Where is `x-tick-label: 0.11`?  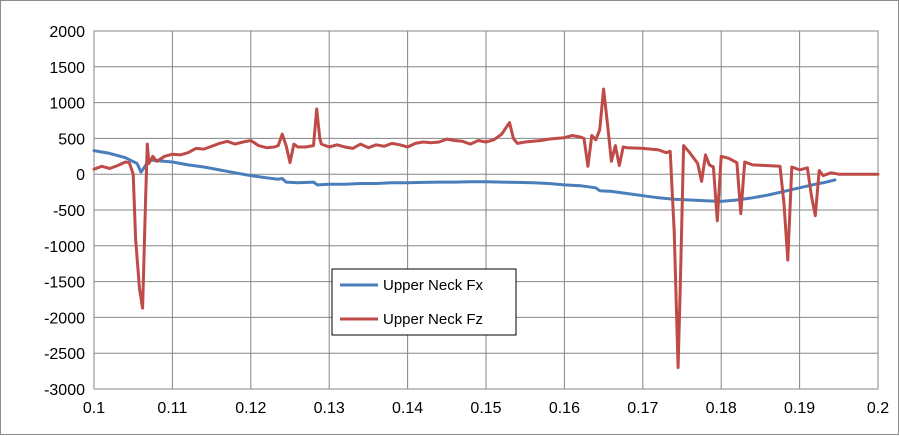
x-tick-label: 0.11 is located at coordinates (172, 408).